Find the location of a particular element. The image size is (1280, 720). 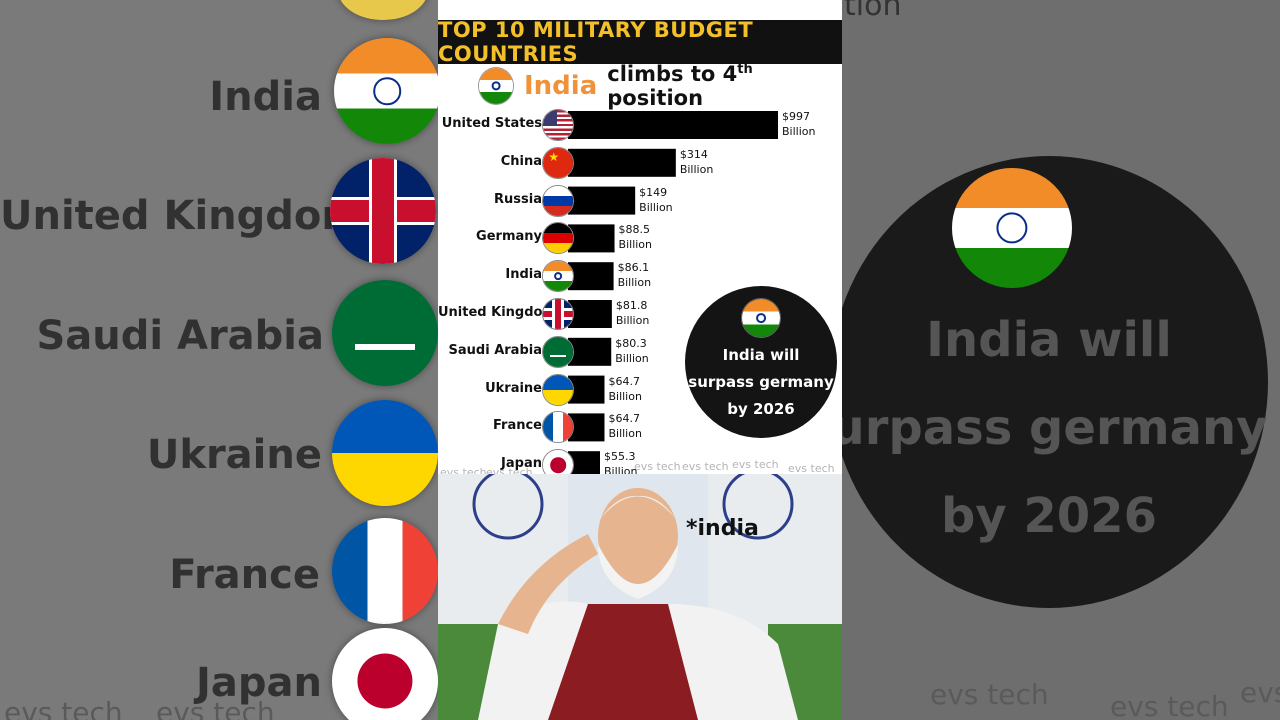

photo-caption: *india is located at coordinates (722, 528).